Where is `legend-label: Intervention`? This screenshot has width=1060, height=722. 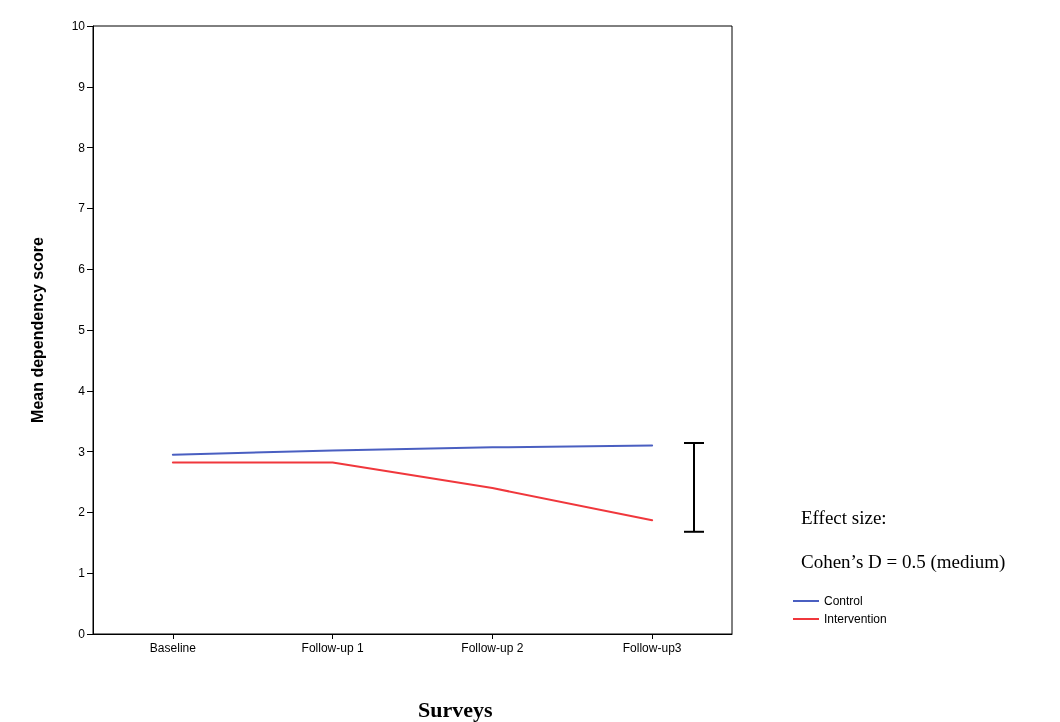
legend-label: Intervention is located at coordinates (855, 619).